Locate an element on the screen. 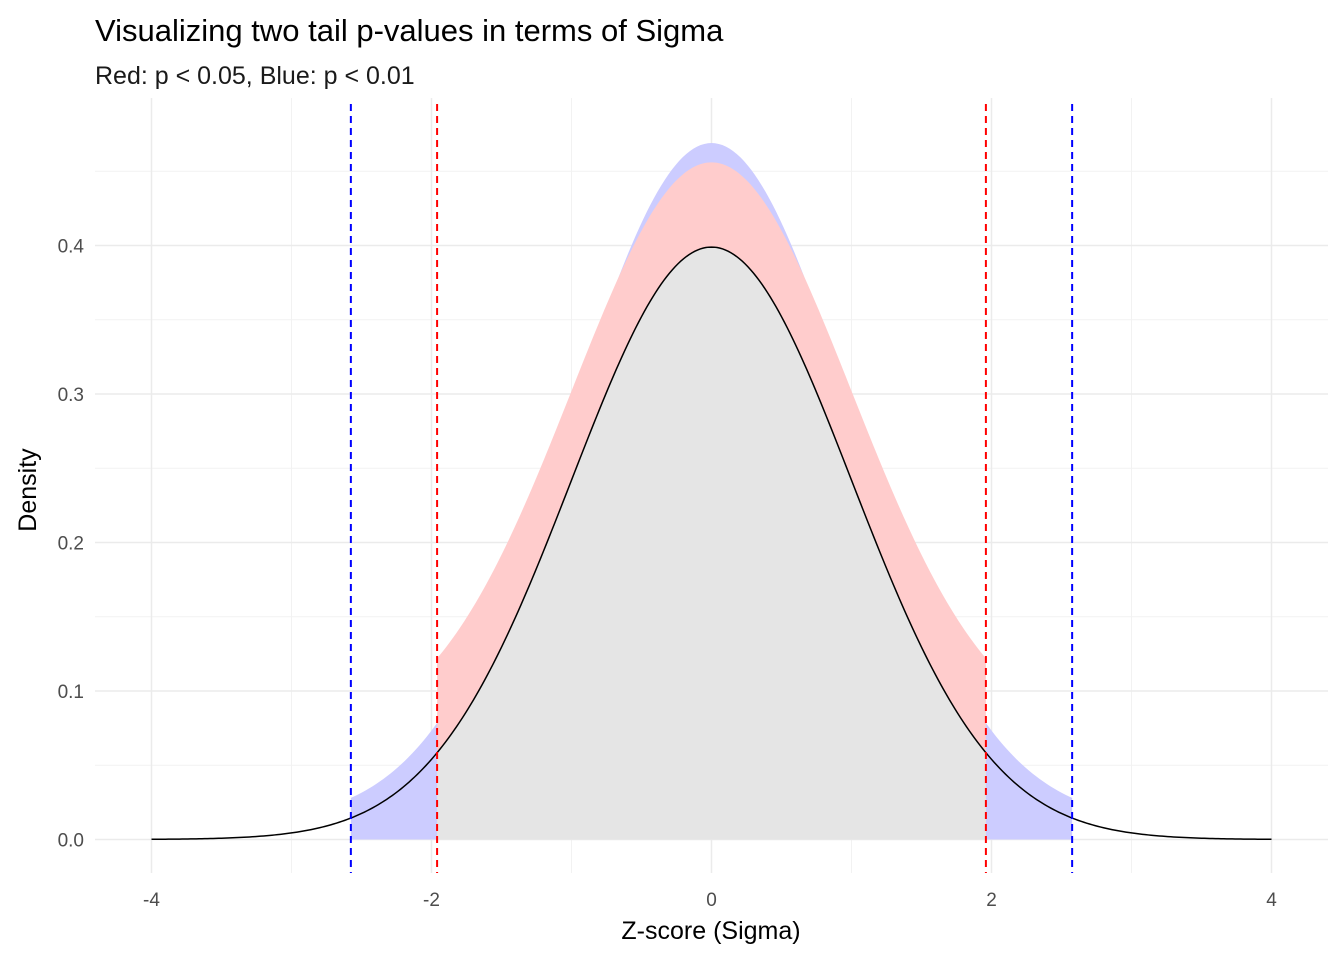 The height and width of the screenshot is (960, 1344). y-axis-ticks: 0.0 0.1 0.2 0.3 0.4 is located at coordinates (71, 544).